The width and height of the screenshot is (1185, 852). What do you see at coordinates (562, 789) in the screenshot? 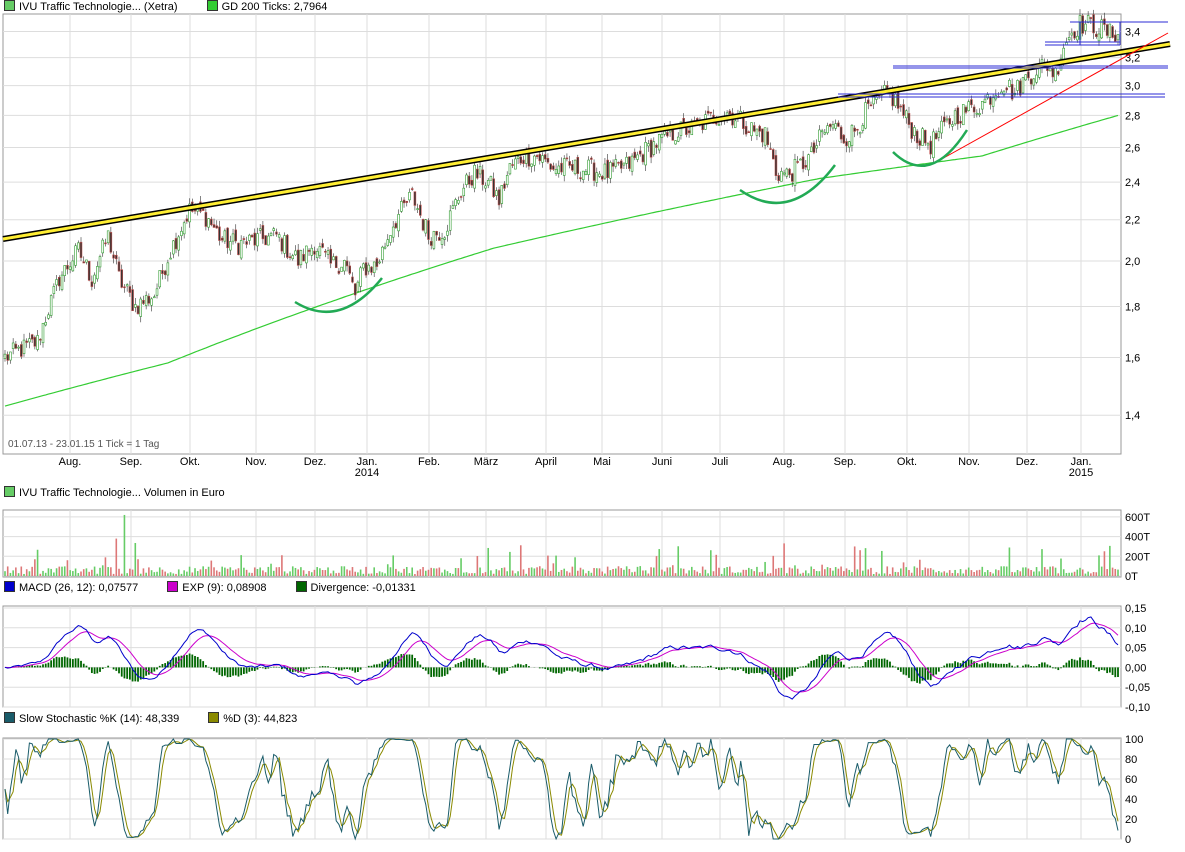
I see `stochastic-grid` at bounding box center [562, 789].